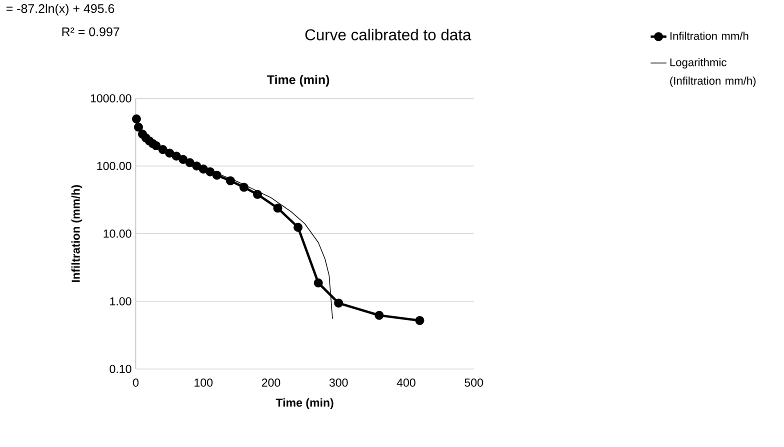 Image resolution: width=784 pixels, height=447 pixels. Describe the element at coordinates (136, 382) in the screenshot. I see `x-tick-label: 0` at that location.